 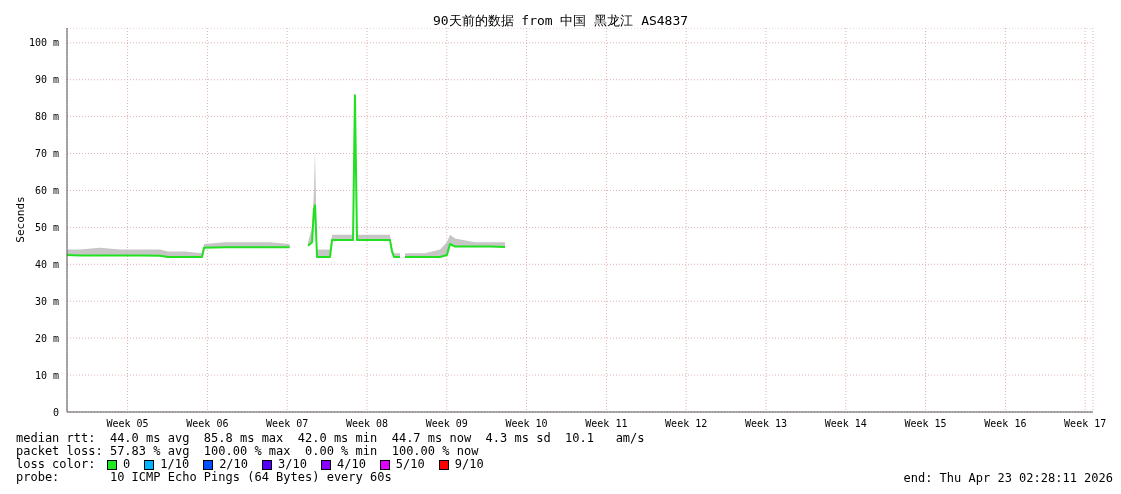 I want to click on x-tick-label: Week 07, so click(x=287, y=424).